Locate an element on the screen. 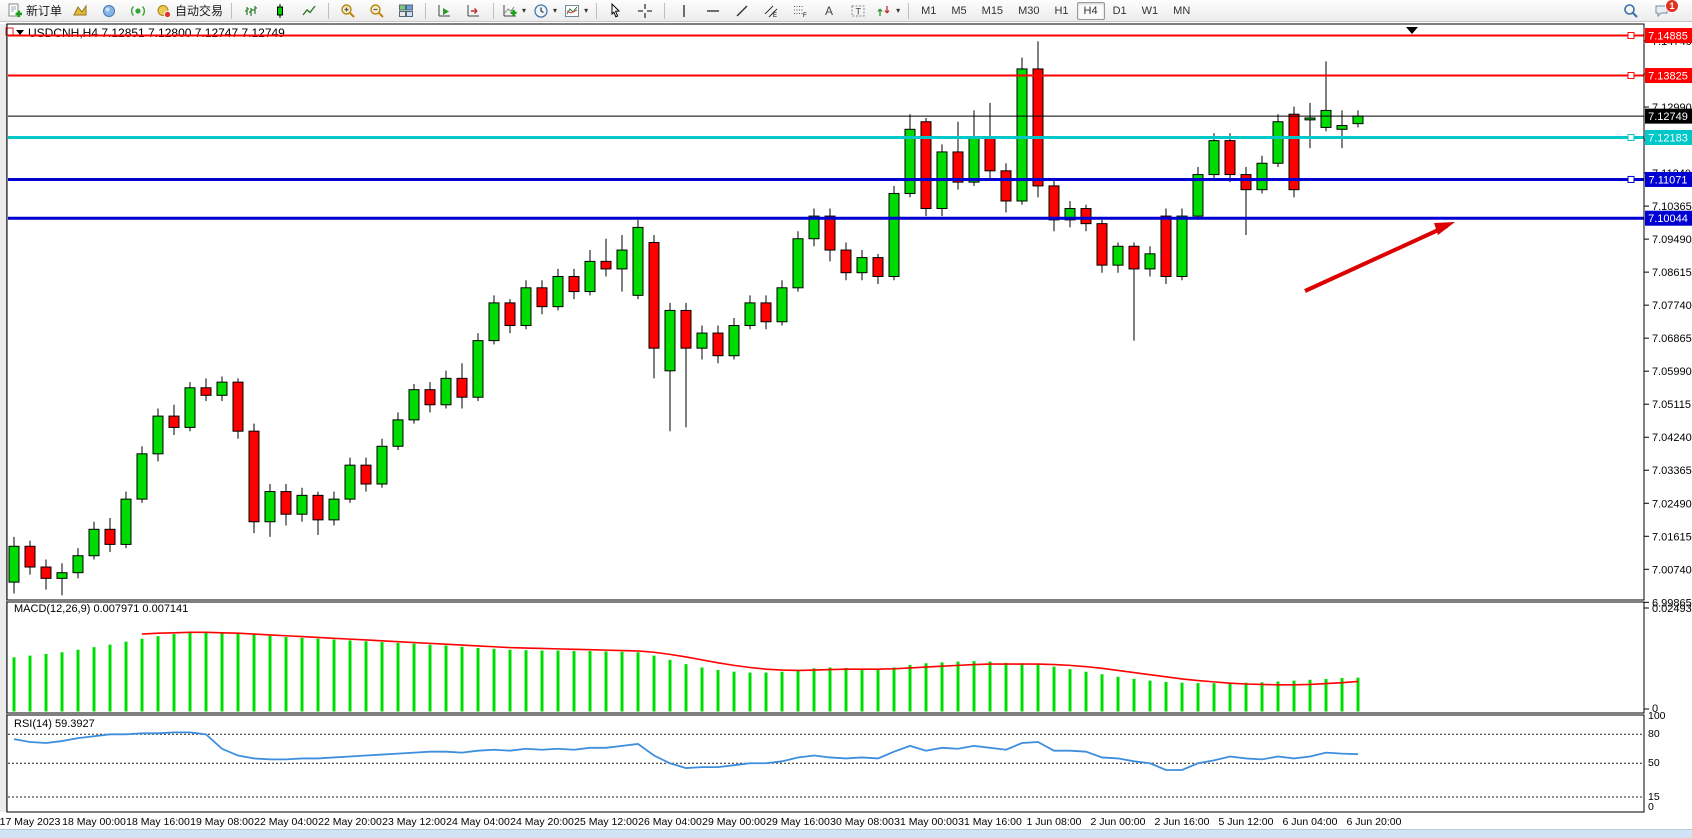 The width and height of the screenshot is (1692, 838). line-chart-button is located at coordinates (309, 11).